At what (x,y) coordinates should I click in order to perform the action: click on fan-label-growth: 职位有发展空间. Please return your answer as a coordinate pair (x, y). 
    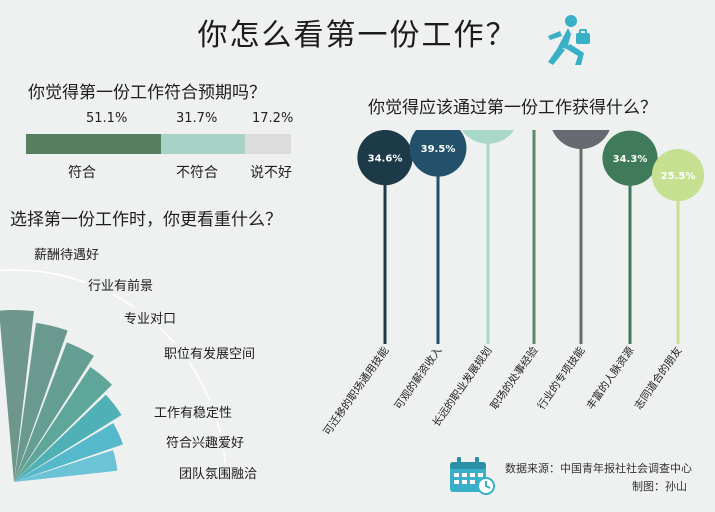
    Looking at the image, I should click on (210, 352).